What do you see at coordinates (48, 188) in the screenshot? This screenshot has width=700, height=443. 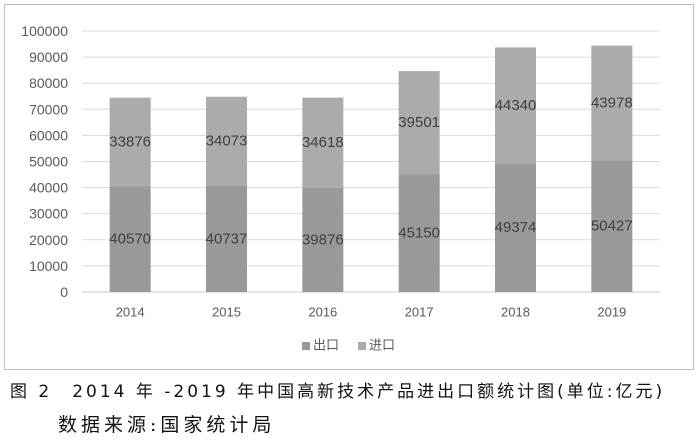 I see `y-tick-label: 40000` at bounding box center [48, 188].